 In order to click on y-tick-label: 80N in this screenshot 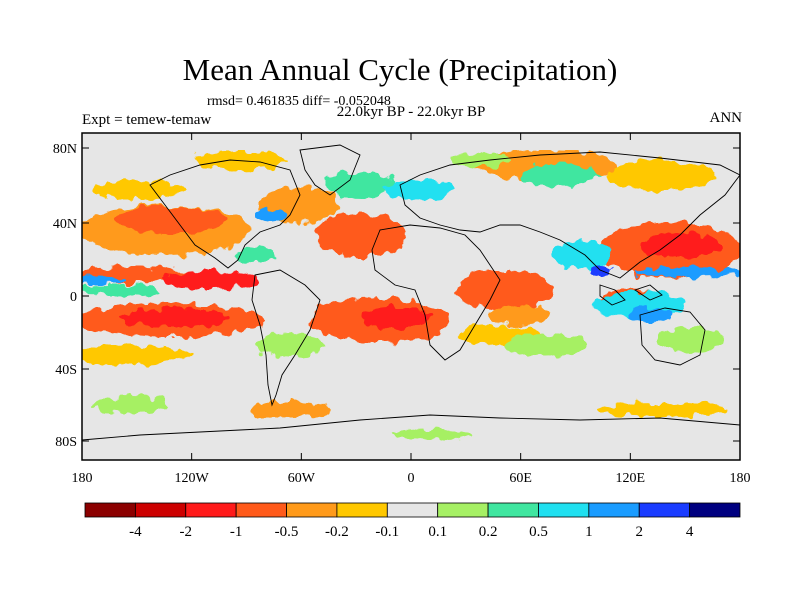, I will do `click(65, 149)`.